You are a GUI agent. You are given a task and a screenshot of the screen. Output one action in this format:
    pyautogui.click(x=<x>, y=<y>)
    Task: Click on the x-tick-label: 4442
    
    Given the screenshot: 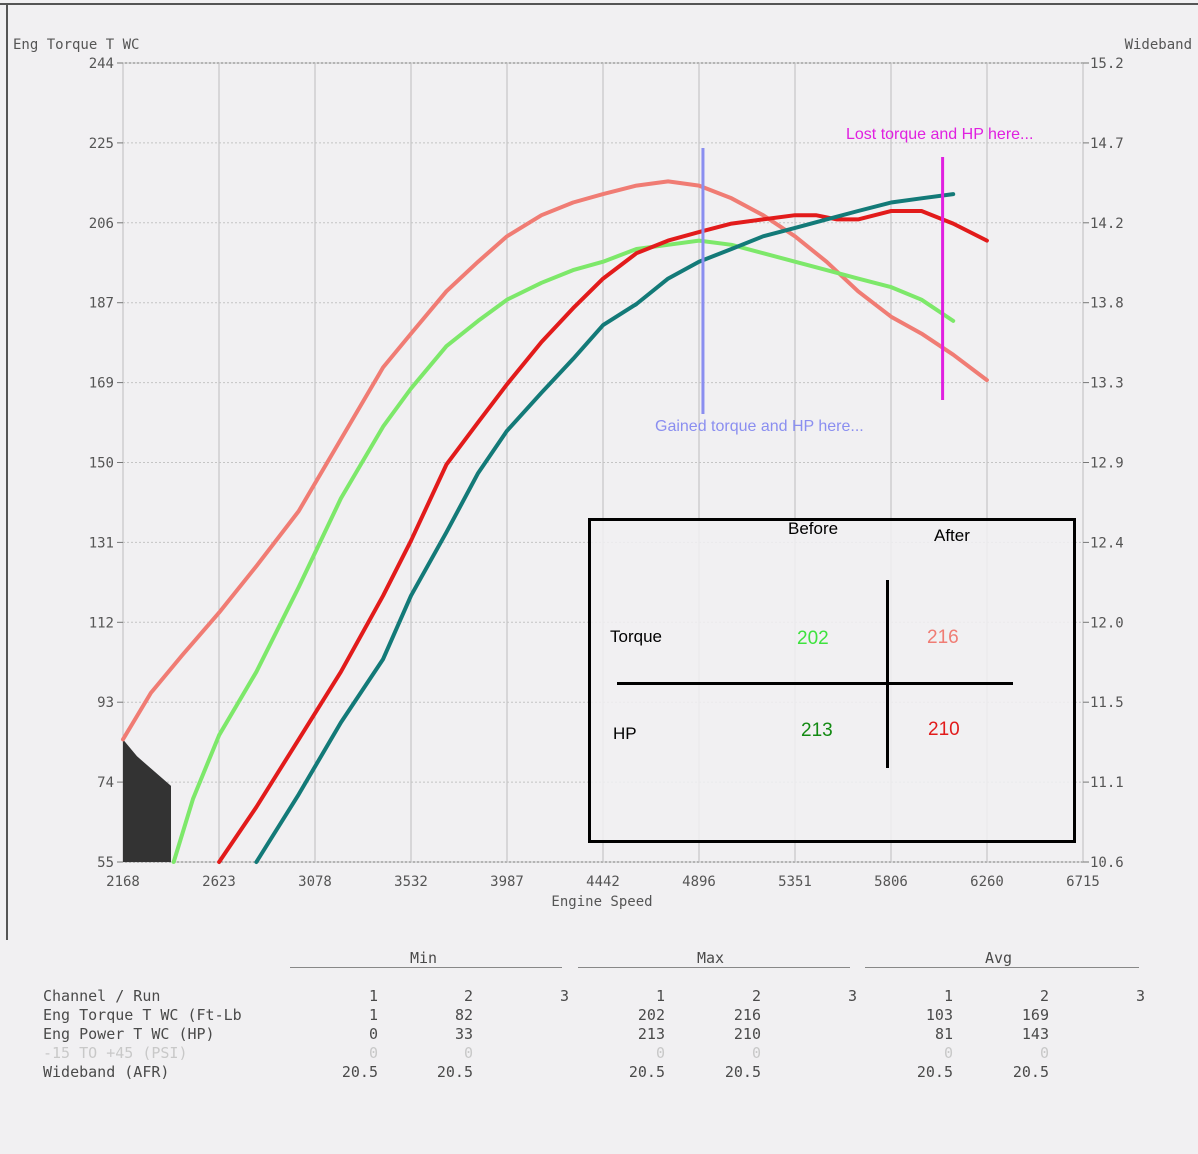 What is the action you would take?
    pyautogui.click(x=603, y=882)
    